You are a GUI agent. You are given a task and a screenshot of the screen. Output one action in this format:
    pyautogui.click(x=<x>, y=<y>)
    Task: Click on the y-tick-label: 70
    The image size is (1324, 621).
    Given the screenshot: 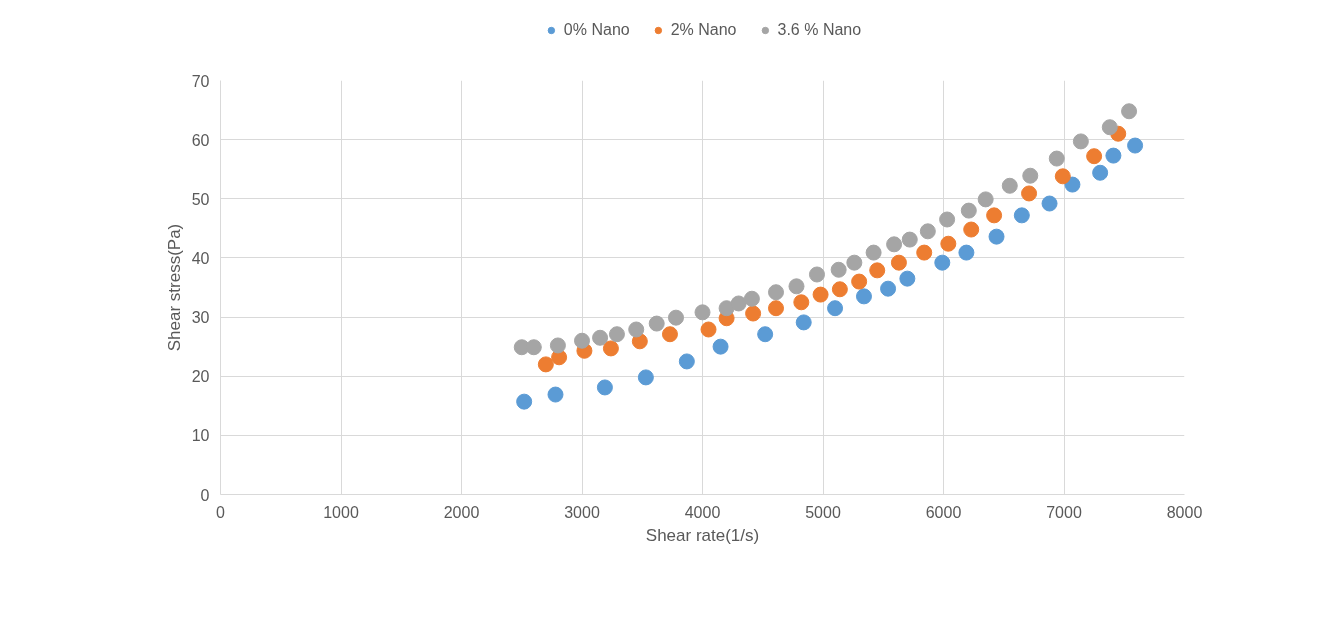 What is the action you would take?
    pyautogui.click(x=200, y=81)
    